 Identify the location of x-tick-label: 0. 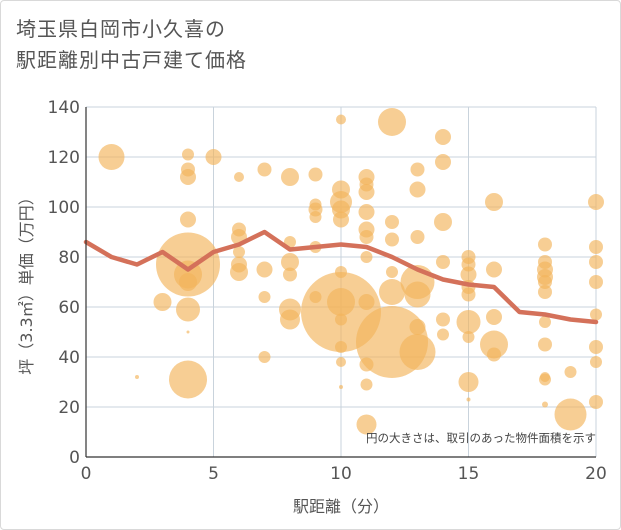
(86, 474).